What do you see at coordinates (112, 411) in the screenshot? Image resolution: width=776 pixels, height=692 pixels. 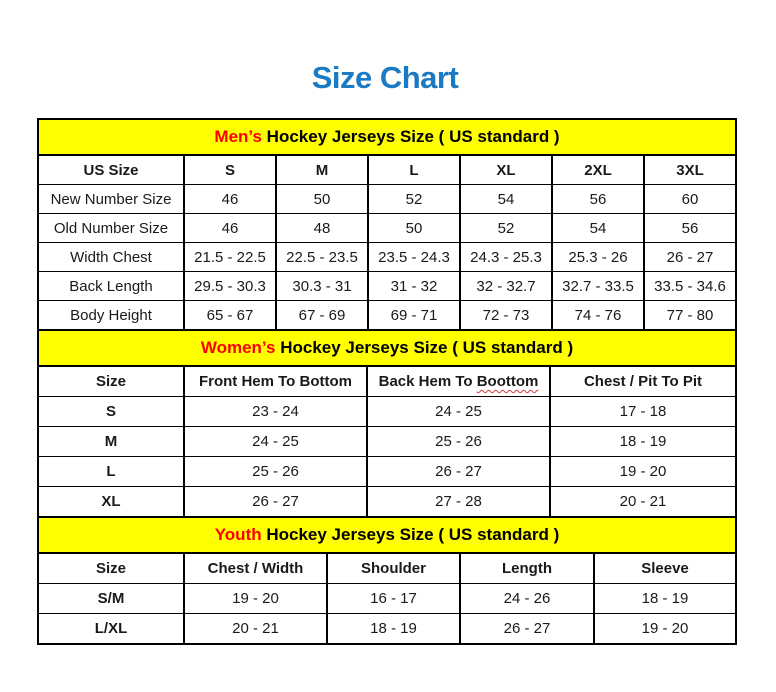 I see `row-label: S` at bounding box center [112, 411].